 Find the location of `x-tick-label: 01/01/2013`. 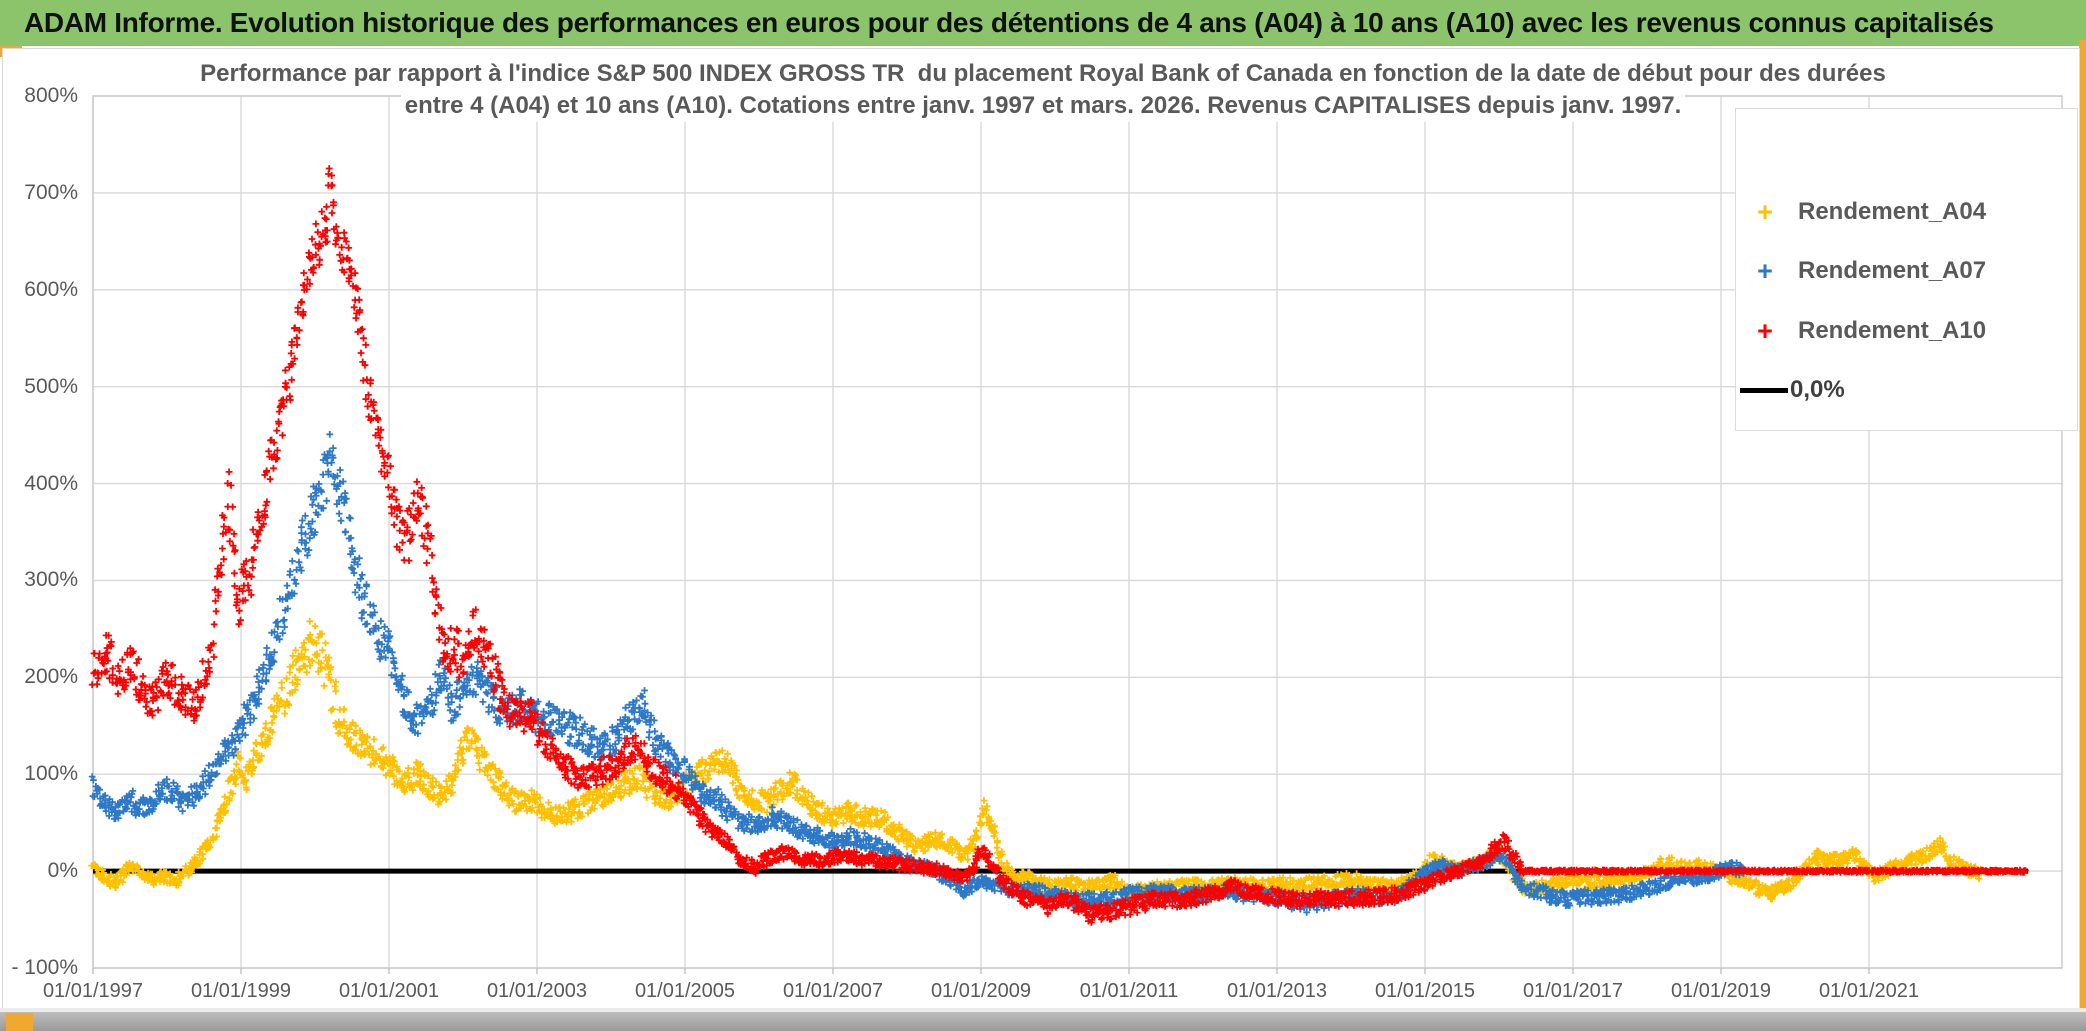

x-tick-label: 01/01/2013 is located at coordinates (1277, 991).